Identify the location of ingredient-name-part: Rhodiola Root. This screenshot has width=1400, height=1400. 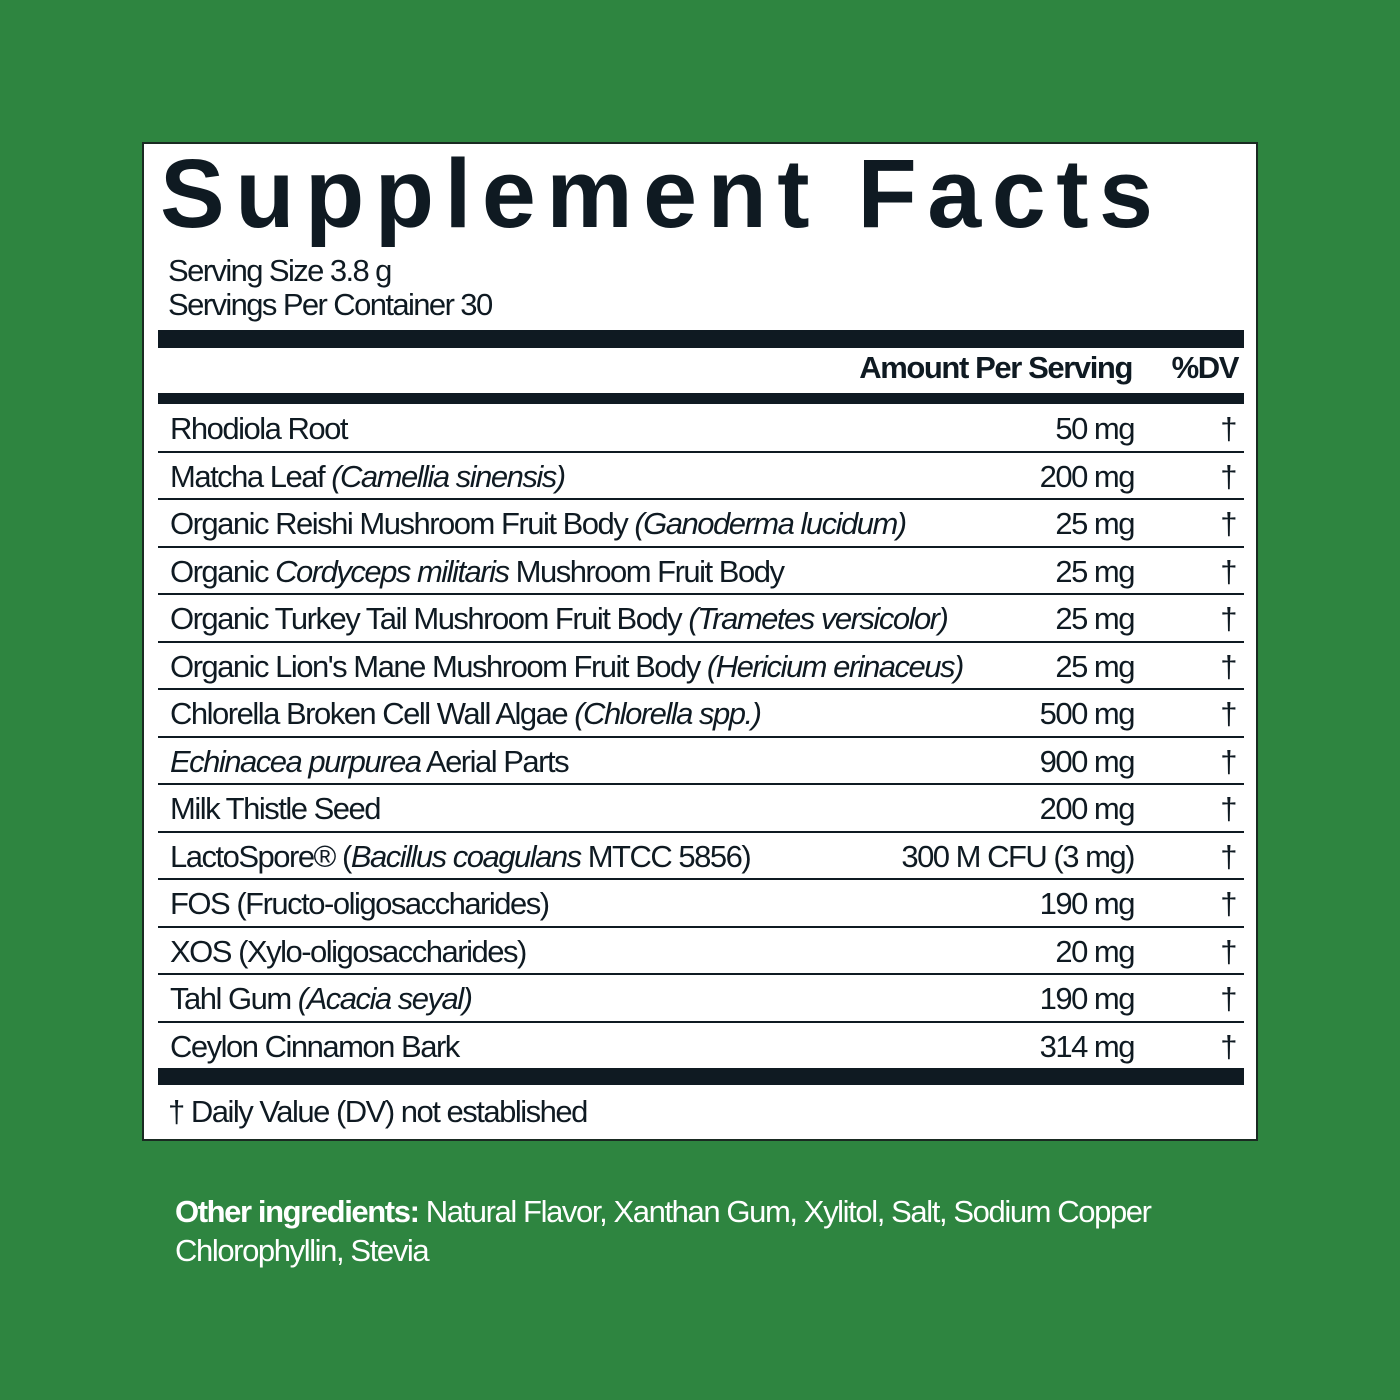
(259, 428).